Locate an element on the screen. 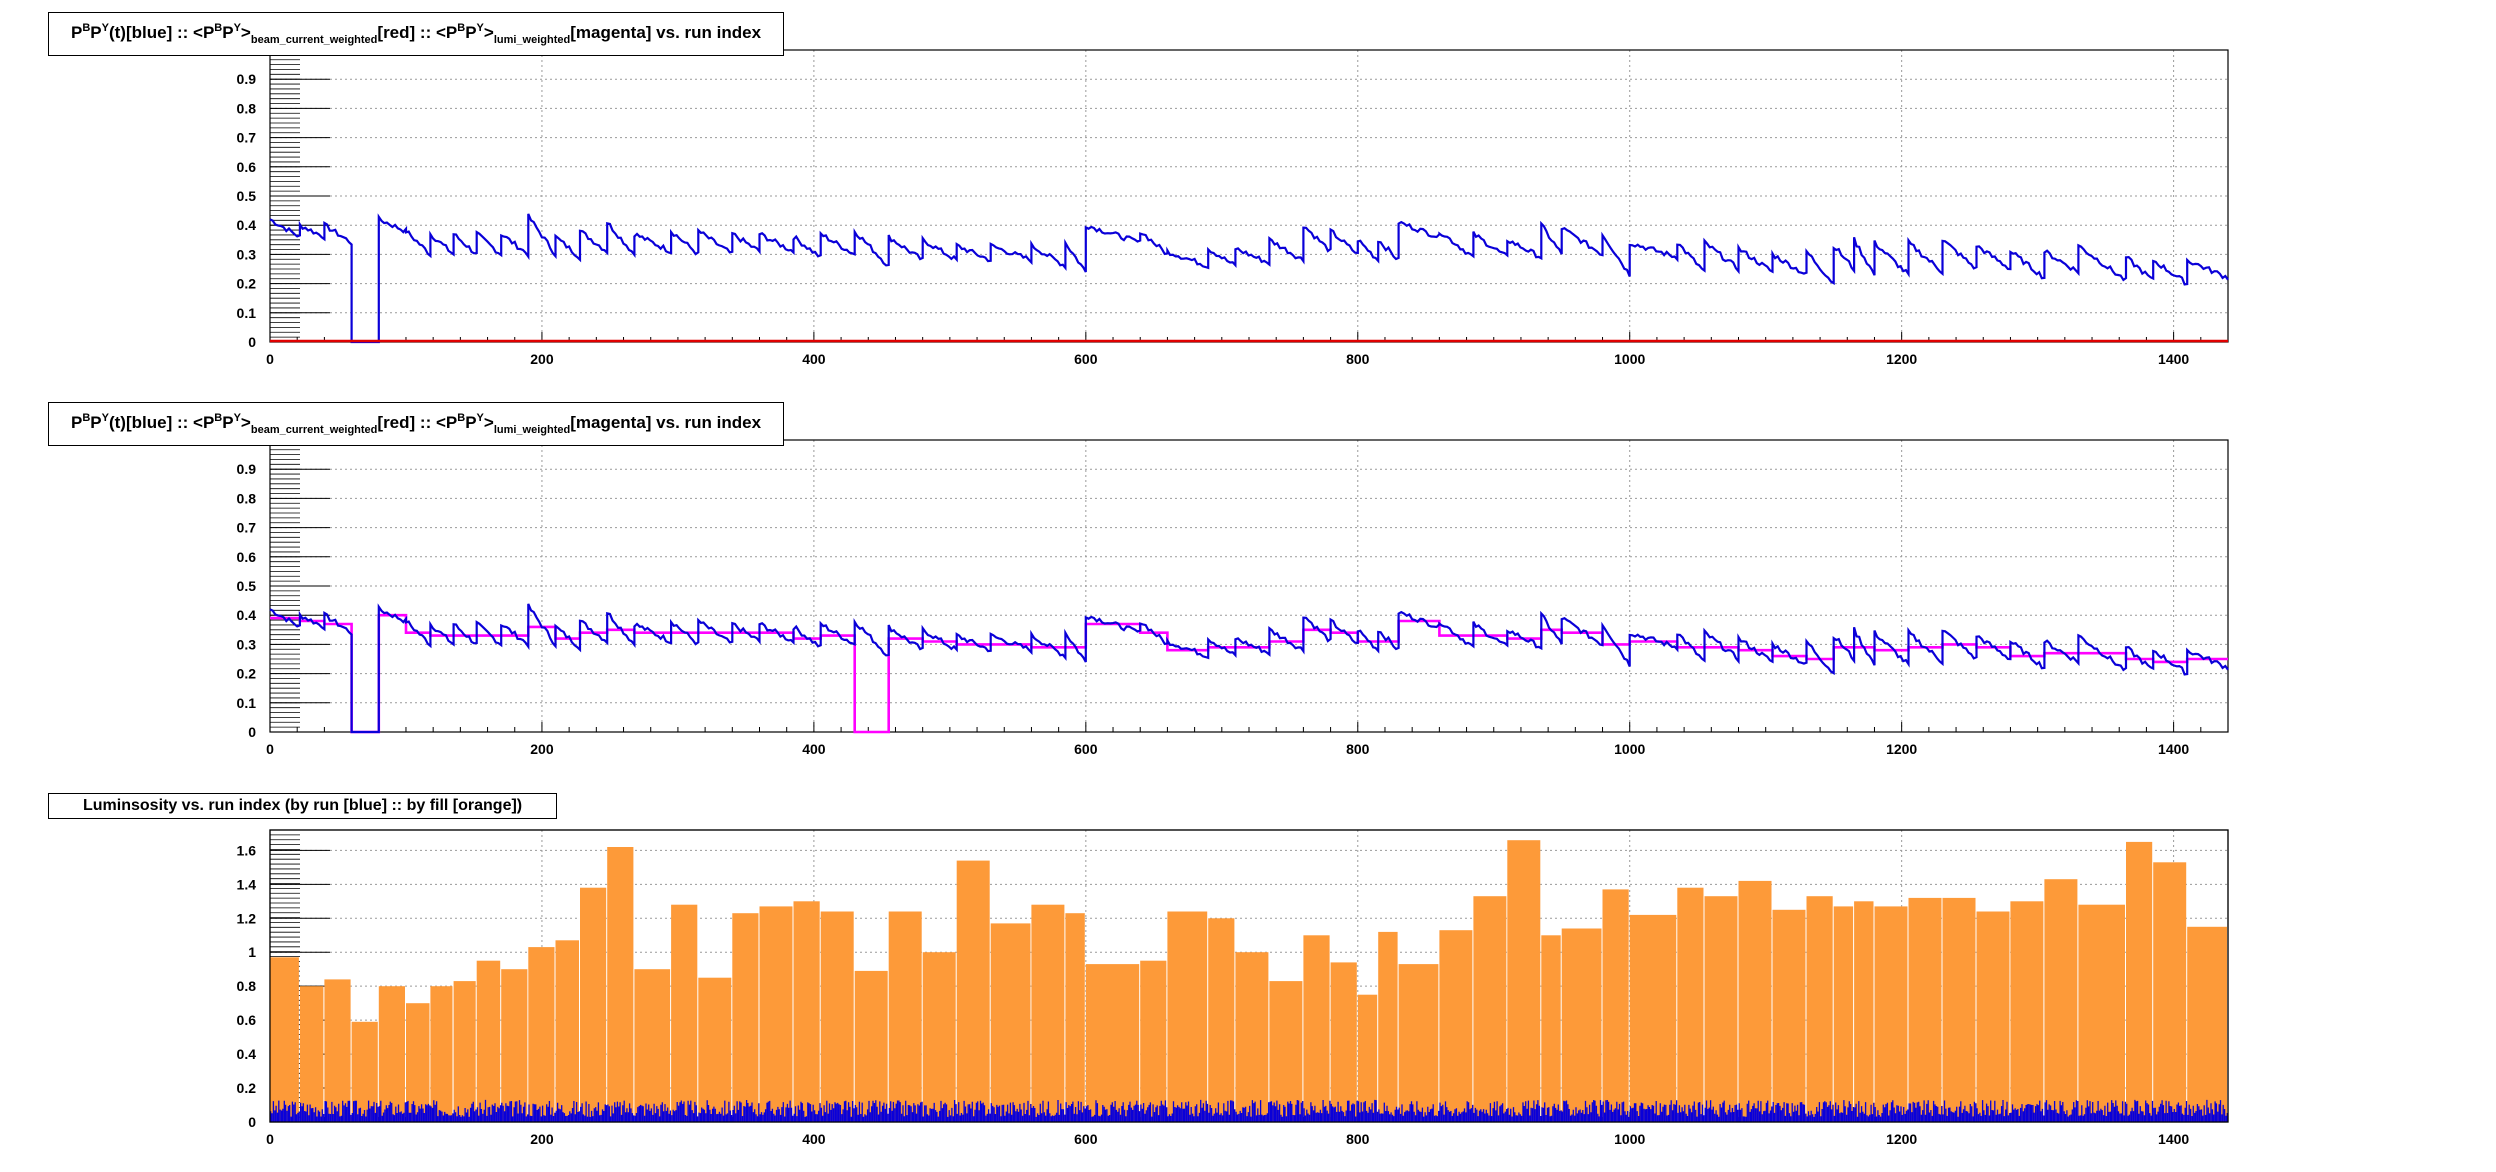 This screenshot has height=1172, width=2496. x-tick-label: 600 is located at coordinates (1086, 1139).